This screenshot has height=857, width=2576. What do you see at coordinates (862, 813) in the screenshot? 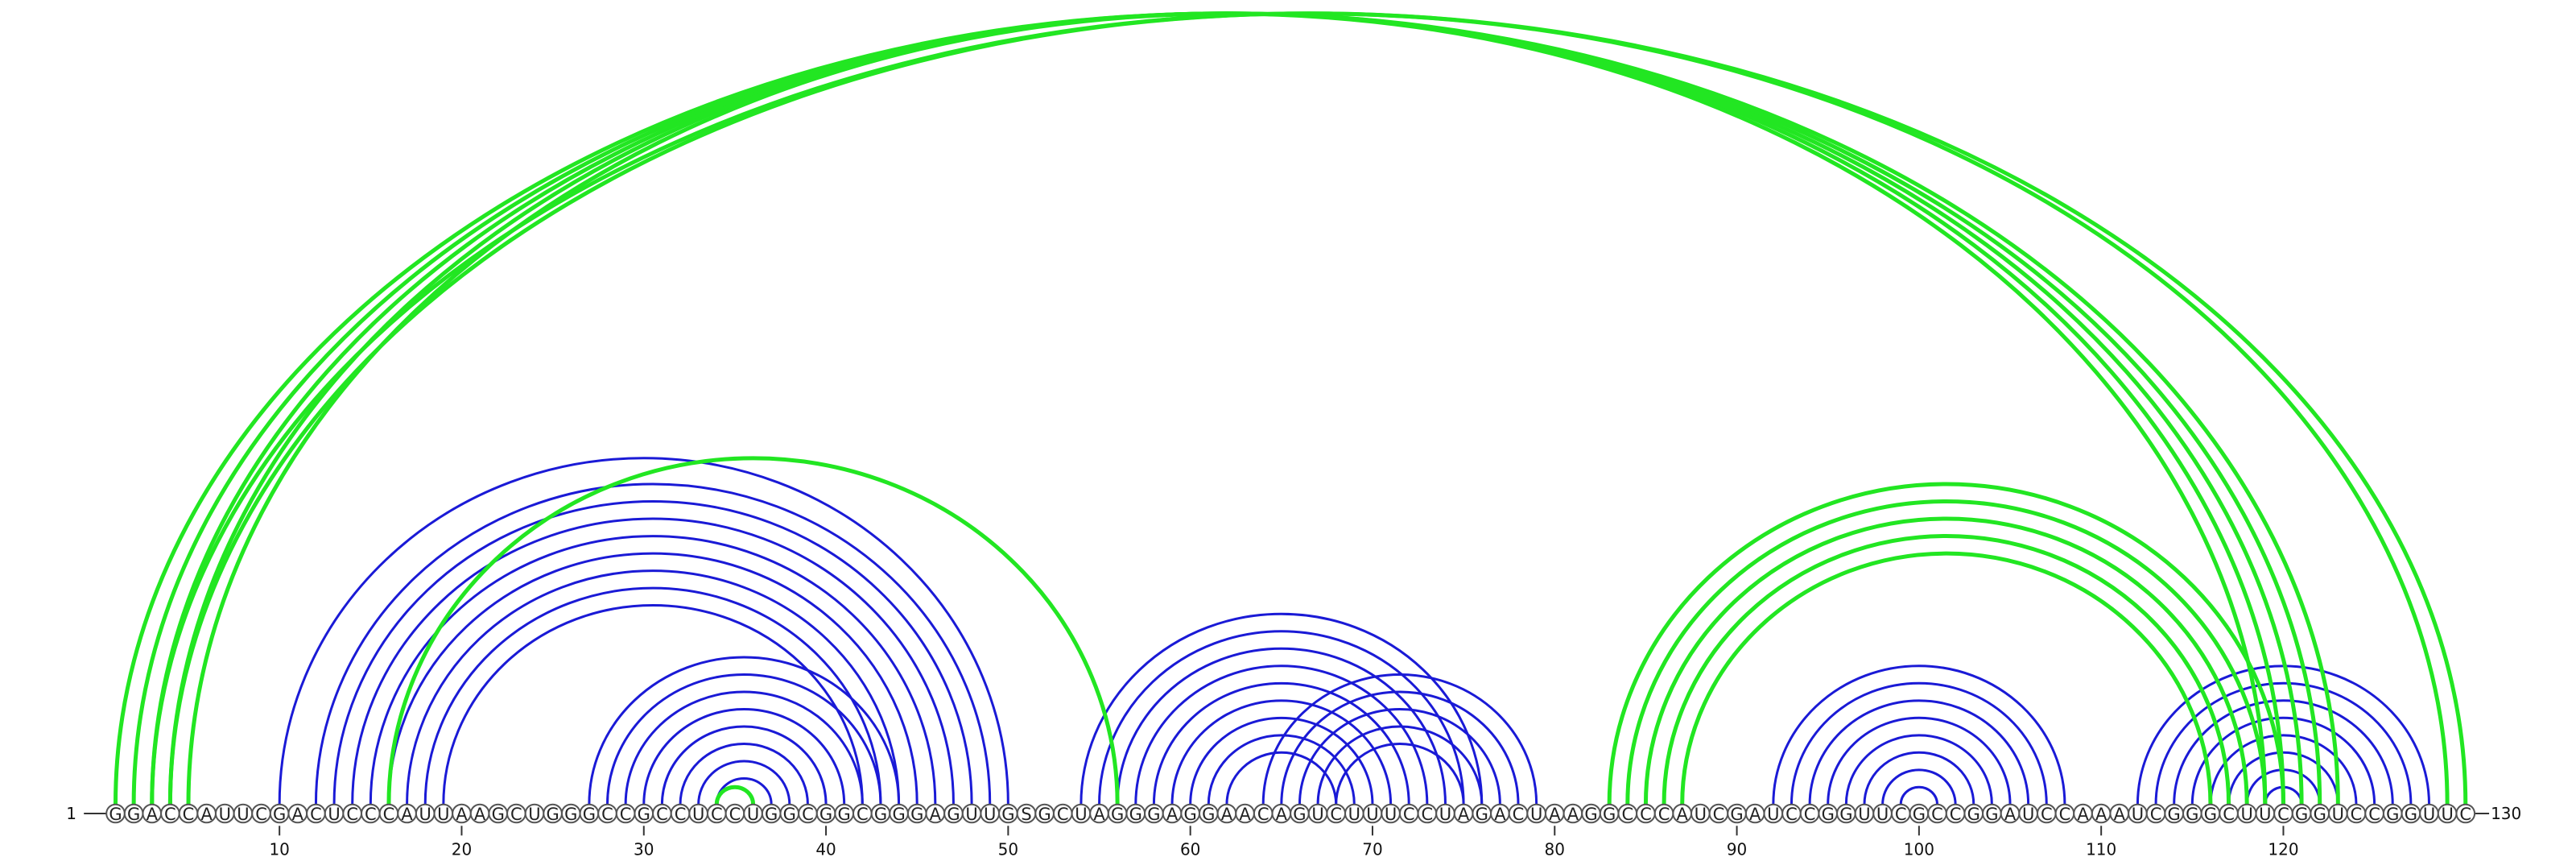
I see `nucleotide-42: C` at bounding box center [862, 813].